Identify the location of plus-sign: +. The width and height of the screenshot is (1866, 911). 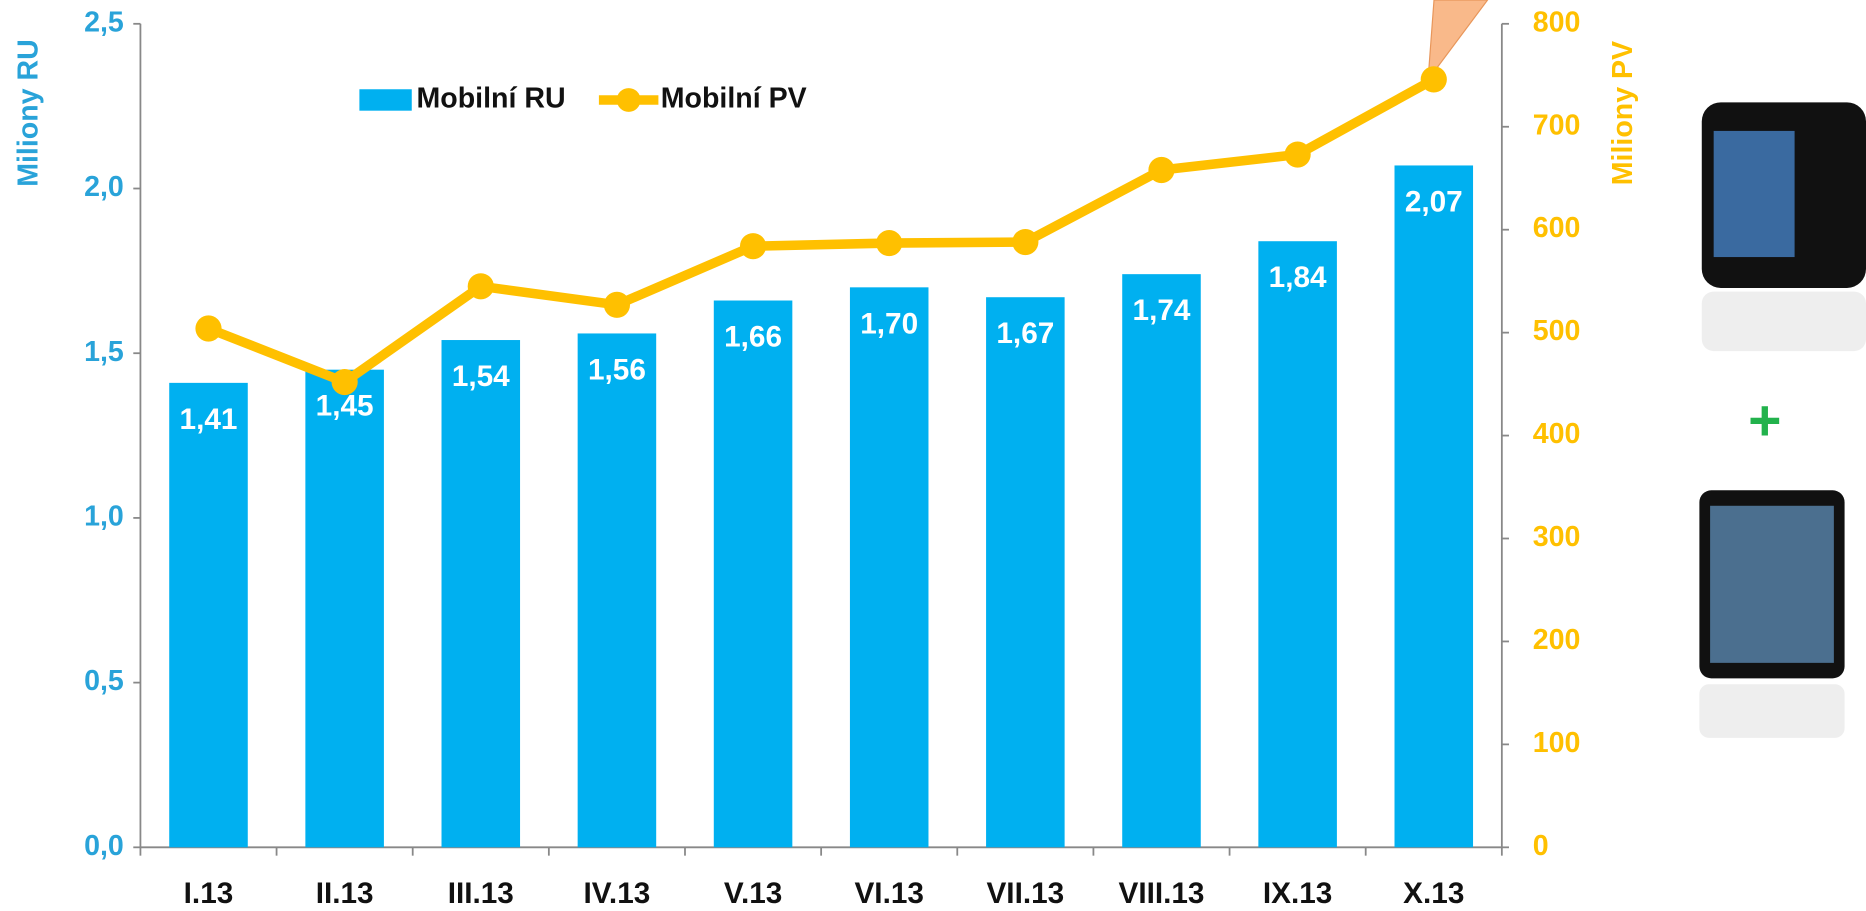
(1764, 421).